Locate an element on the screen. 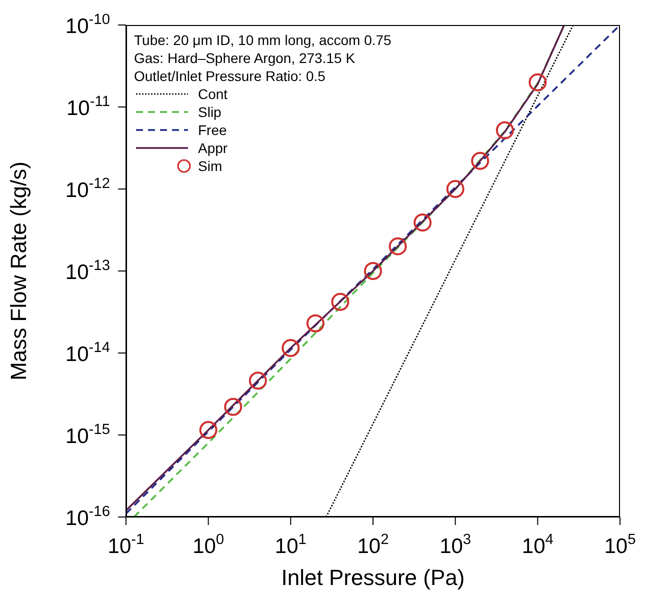 This screenshot has width=646, height=600. x-axis-title: Inlet Pressure (Pa) is located at coordinates (373, 577).